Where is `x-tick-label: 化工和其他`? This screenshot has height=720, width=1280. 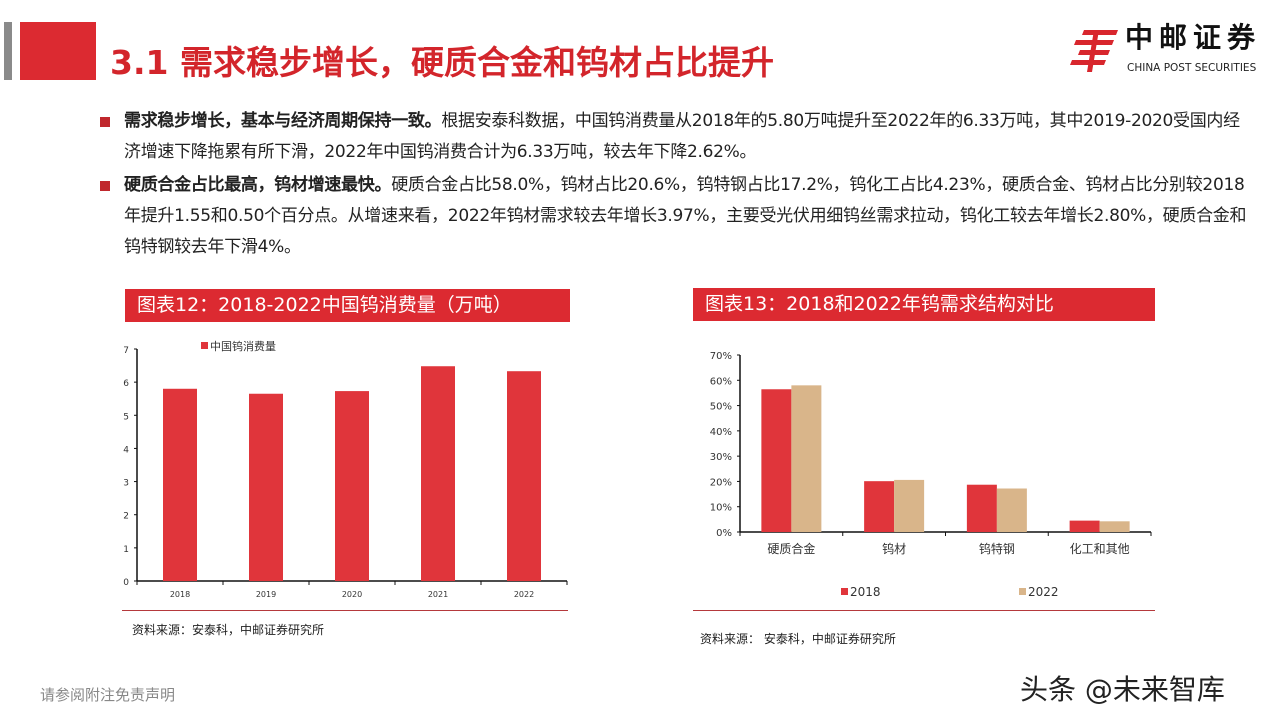 x-tick-label: 化工和其他 is located at coordinates (1100, 549).